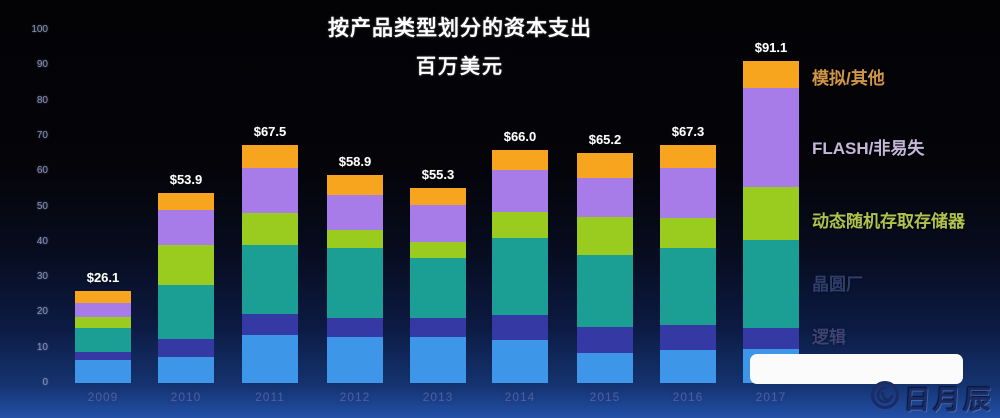 Image resolution: width=1000 pixels, height=418 pixels. Describe the element at coordinates (42, 277) in the screenshot. I see `y-tick-label-30: 30` at that location.